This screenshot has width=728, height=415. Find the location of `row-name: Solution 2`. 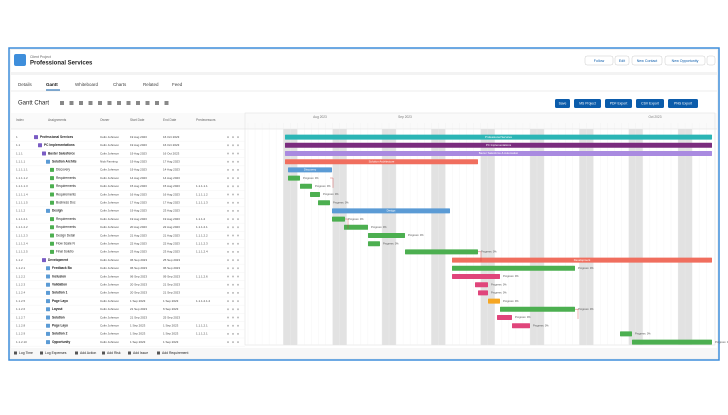

row-name: Solution 2 is located at coordinates (60, 334).